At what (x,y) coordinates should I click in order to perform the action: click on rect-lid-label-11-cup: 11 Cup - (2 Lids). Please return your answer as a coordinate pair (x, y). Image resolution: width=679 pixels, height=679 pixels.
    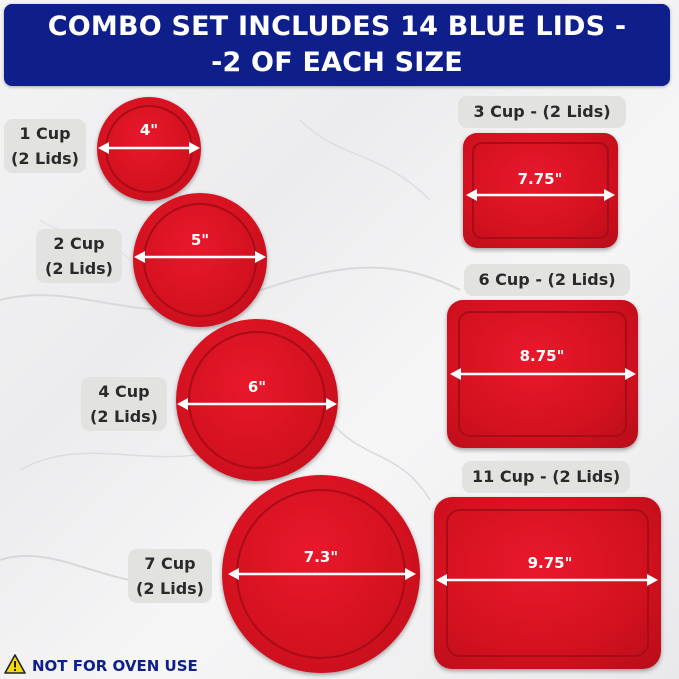
    Looking at the image, I should click on (546, 477).